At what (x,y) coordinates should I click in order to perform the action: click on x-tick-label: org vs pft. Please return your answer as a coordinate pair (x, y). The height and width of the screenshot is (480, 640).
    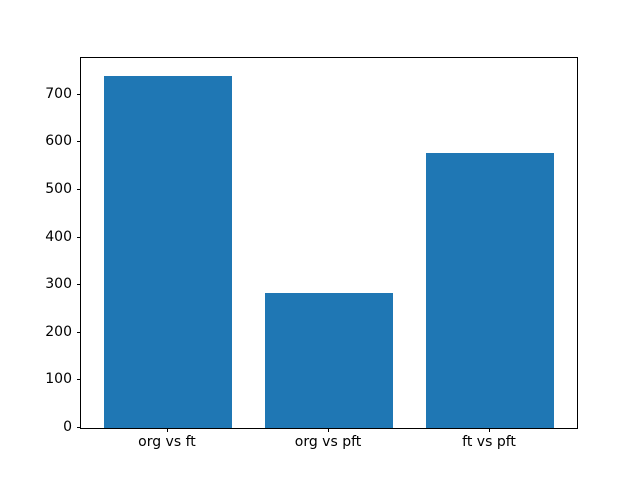
    Looking at the image, I should click on (328, 442).